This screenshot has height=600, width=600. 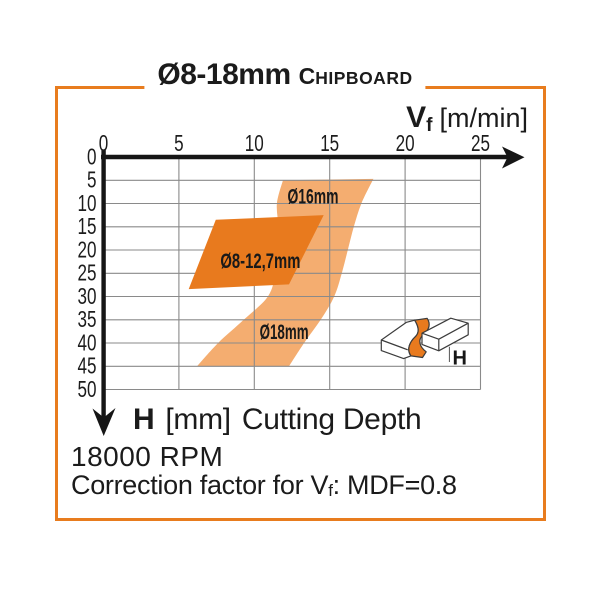 What do you see at coordinates (87, 342) in the screenshot?
I see `y-tick-label: 40` at bounding box center [87, 342].